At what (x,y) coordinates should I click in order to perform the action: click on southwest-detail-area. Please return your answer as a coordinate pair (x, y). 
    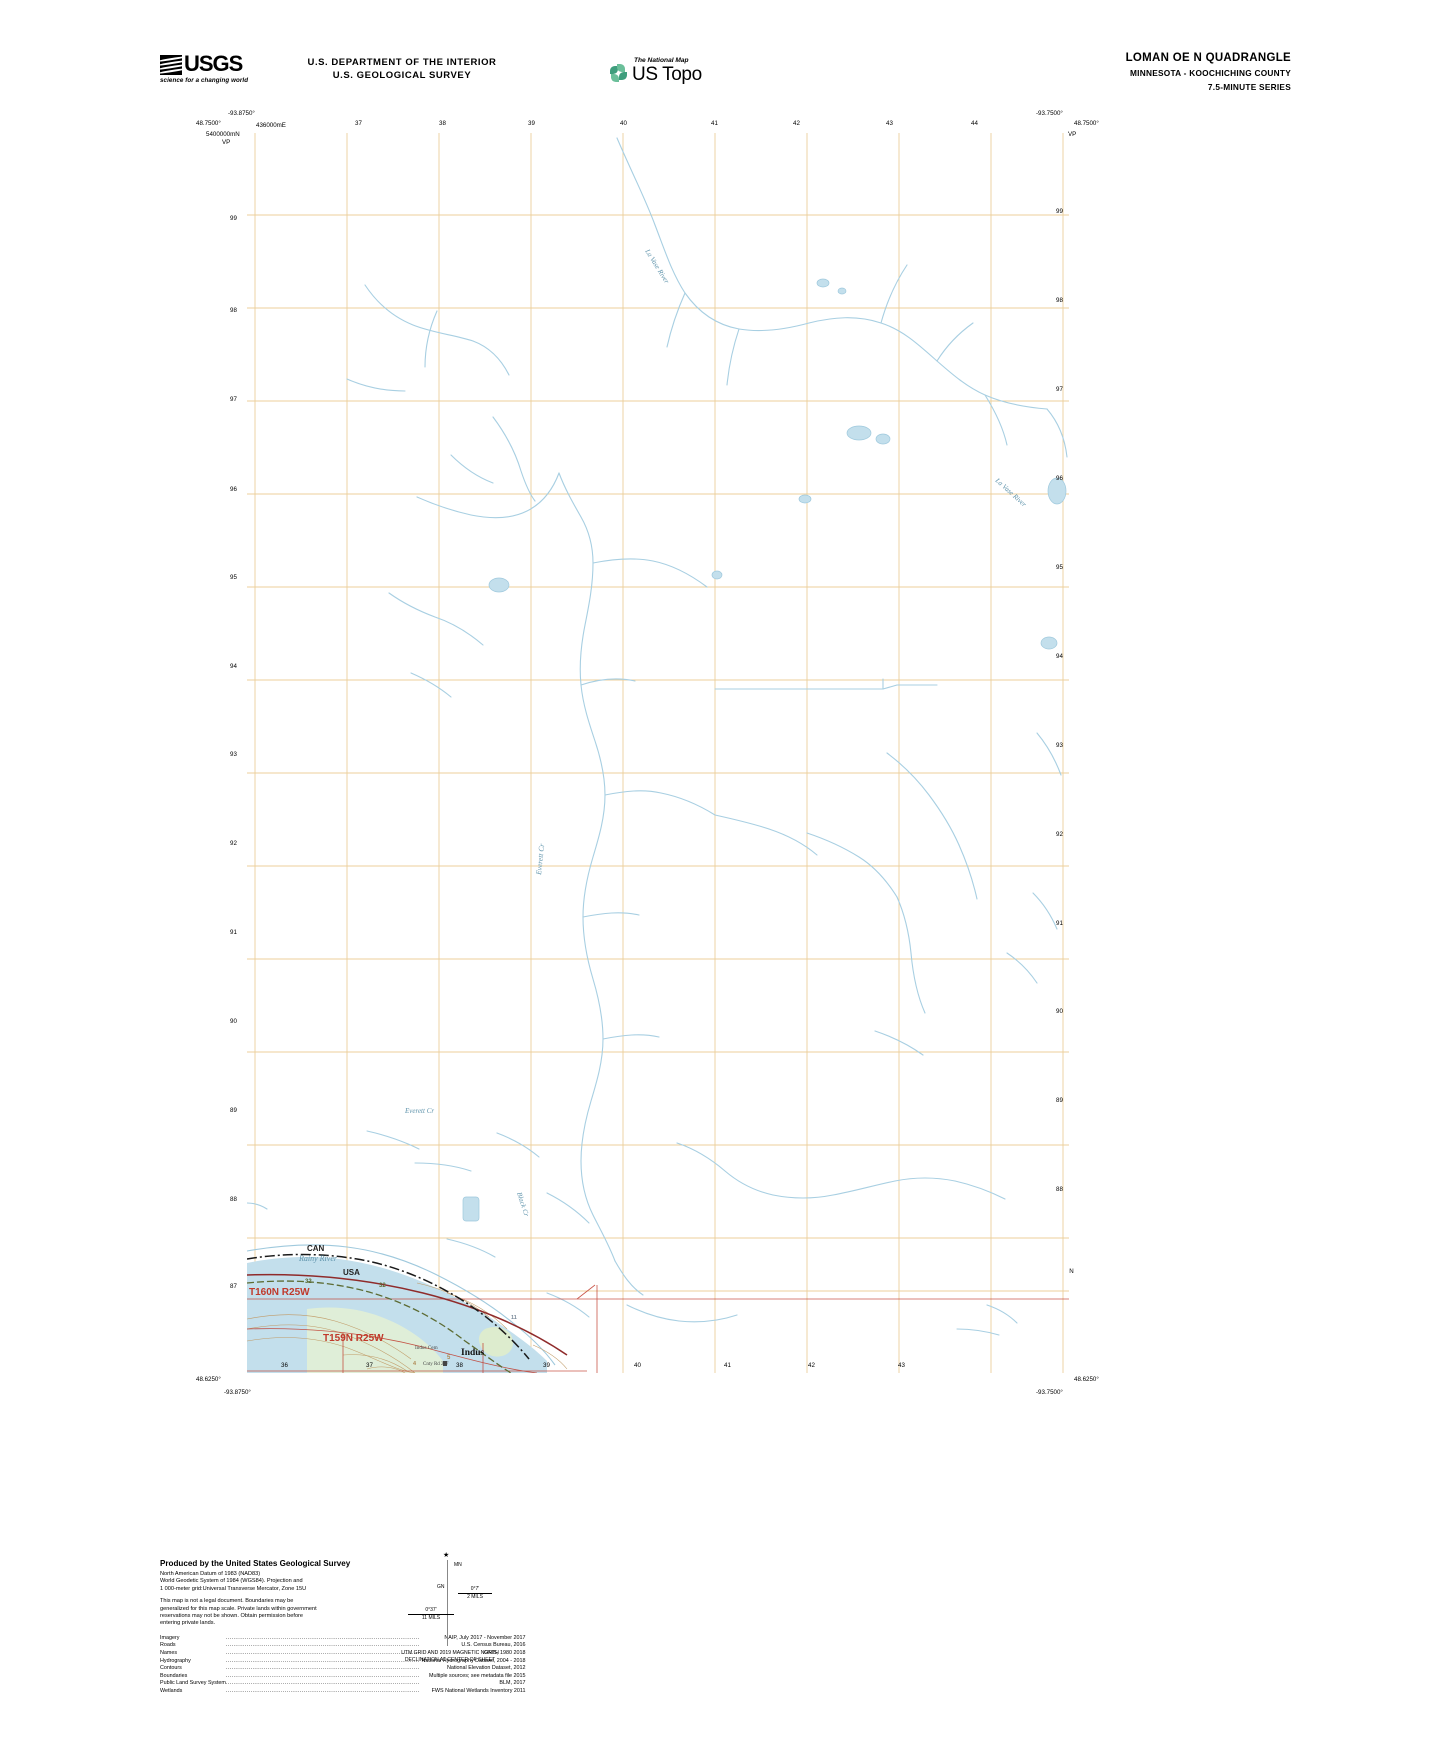
    Looking at the image, I should click on (658, 1308).